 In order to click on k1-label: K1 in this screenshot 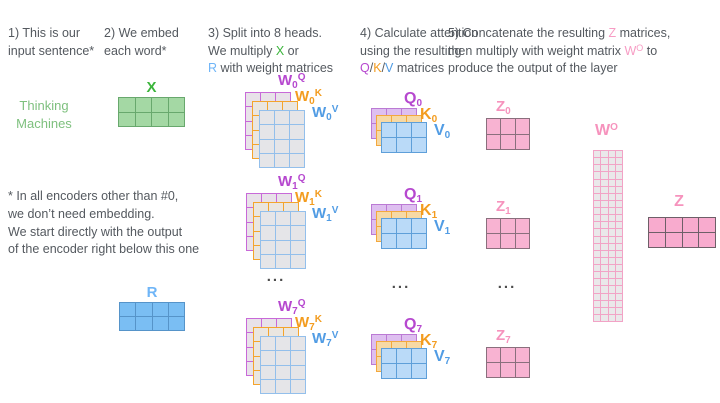, I will do `click(428, 212)`.